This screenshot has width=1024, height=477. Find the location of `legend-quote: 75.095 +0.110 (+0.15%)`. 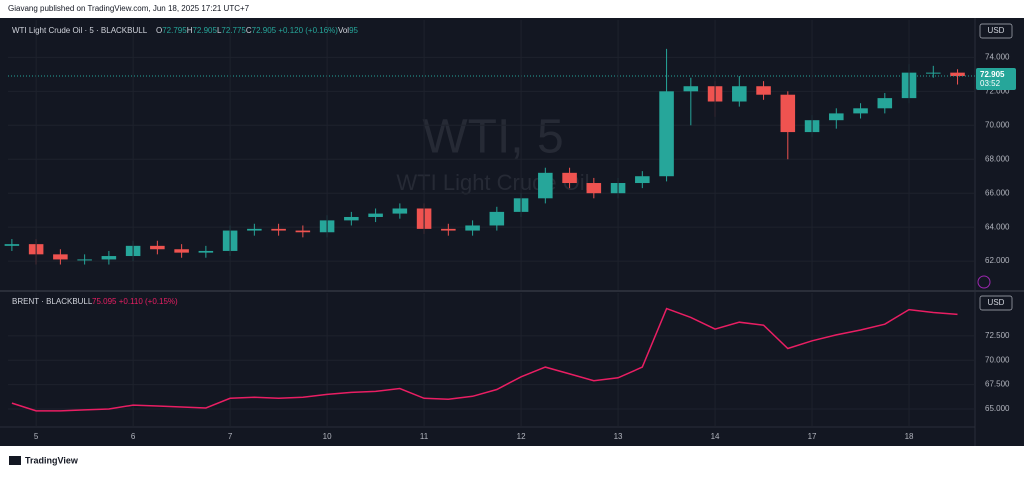

legend-quote: 75.095 +0.110 (+0.15%) is located at coordinates (135, 301).